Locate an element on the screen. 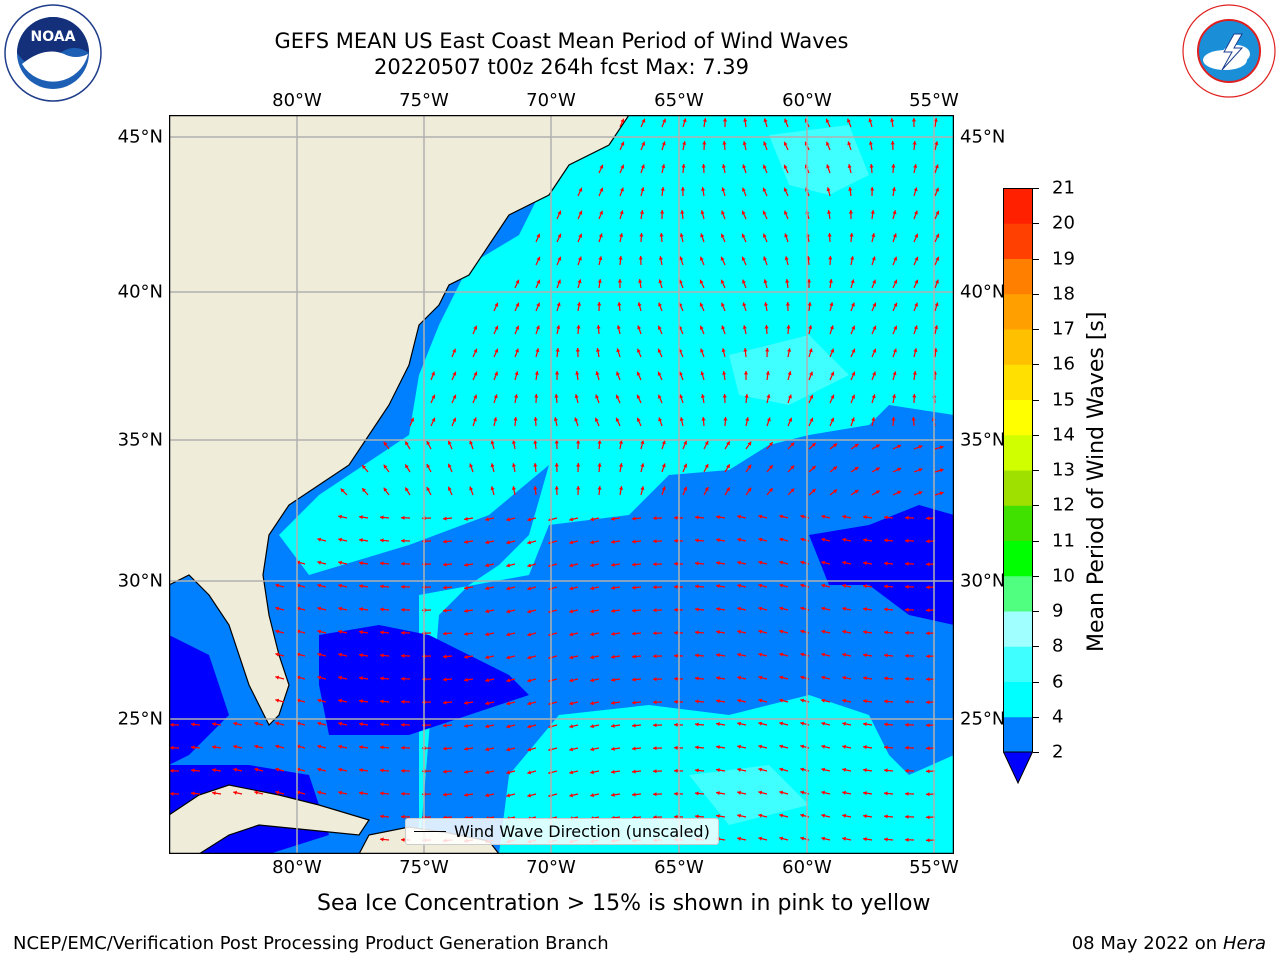 Image resolution: width=1280 pixels, height=960 pixels. dark-blue-patch is located at coordinates (881, 565).